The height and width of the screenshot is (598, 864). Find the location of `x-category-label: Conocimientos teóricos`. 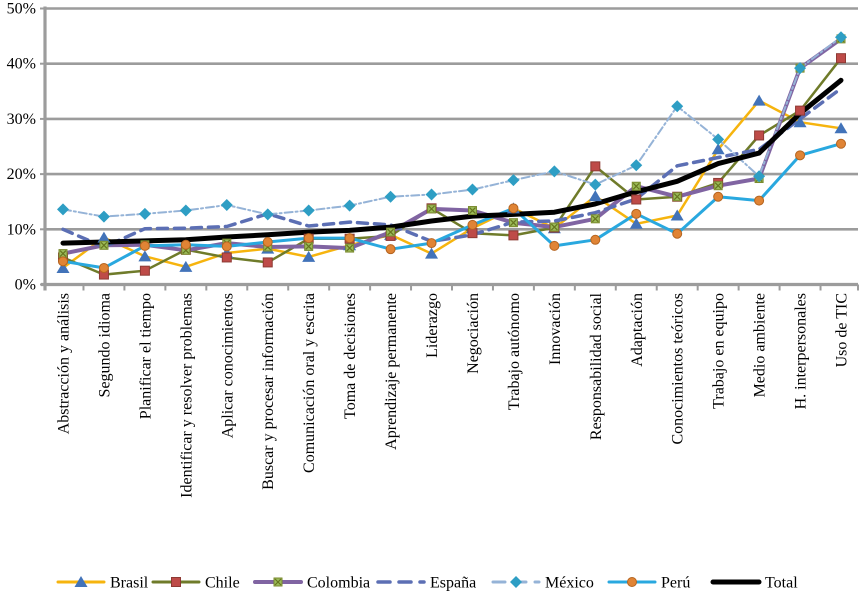

x-category-label: Conocimientos teóricos is located at coordinates (678, 369).